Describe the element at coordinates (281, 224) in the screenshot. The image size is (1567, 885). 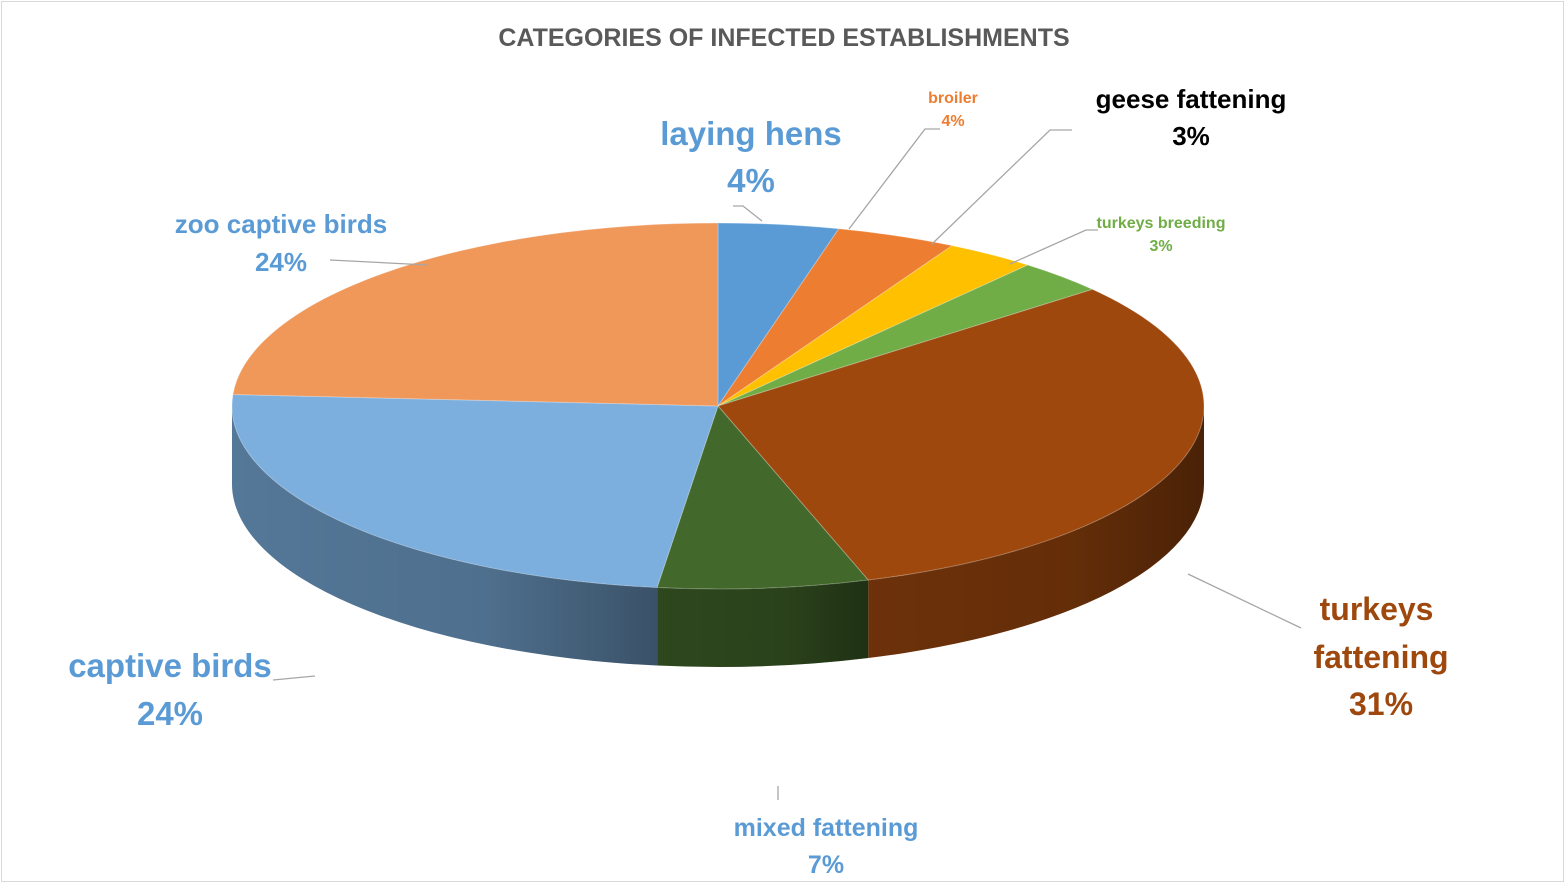
I see `slice-name-label: zoo captive birds` at that location.